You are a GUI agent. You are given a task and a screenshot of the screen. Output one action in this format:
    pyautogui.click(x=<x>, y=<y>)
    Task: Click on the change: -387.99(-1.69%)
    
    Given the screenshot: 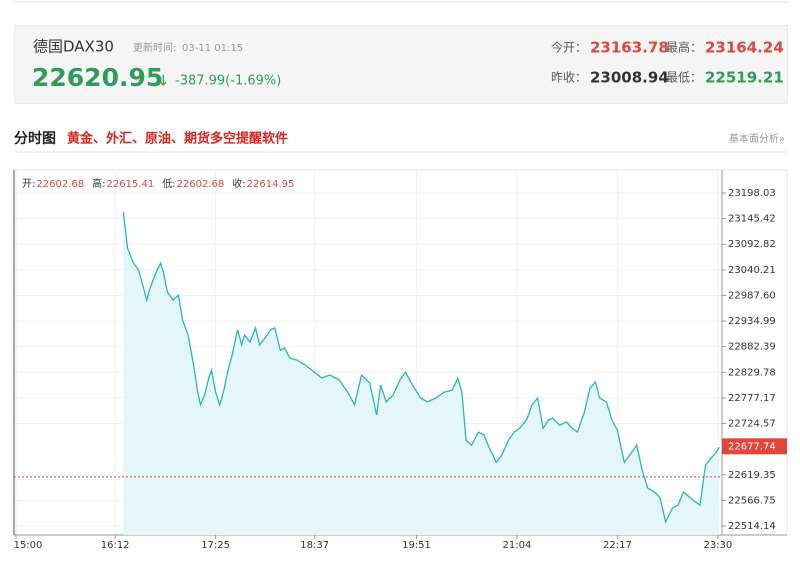 What is the action you would take?
    pyautogui.click(x=228, y=81)
    